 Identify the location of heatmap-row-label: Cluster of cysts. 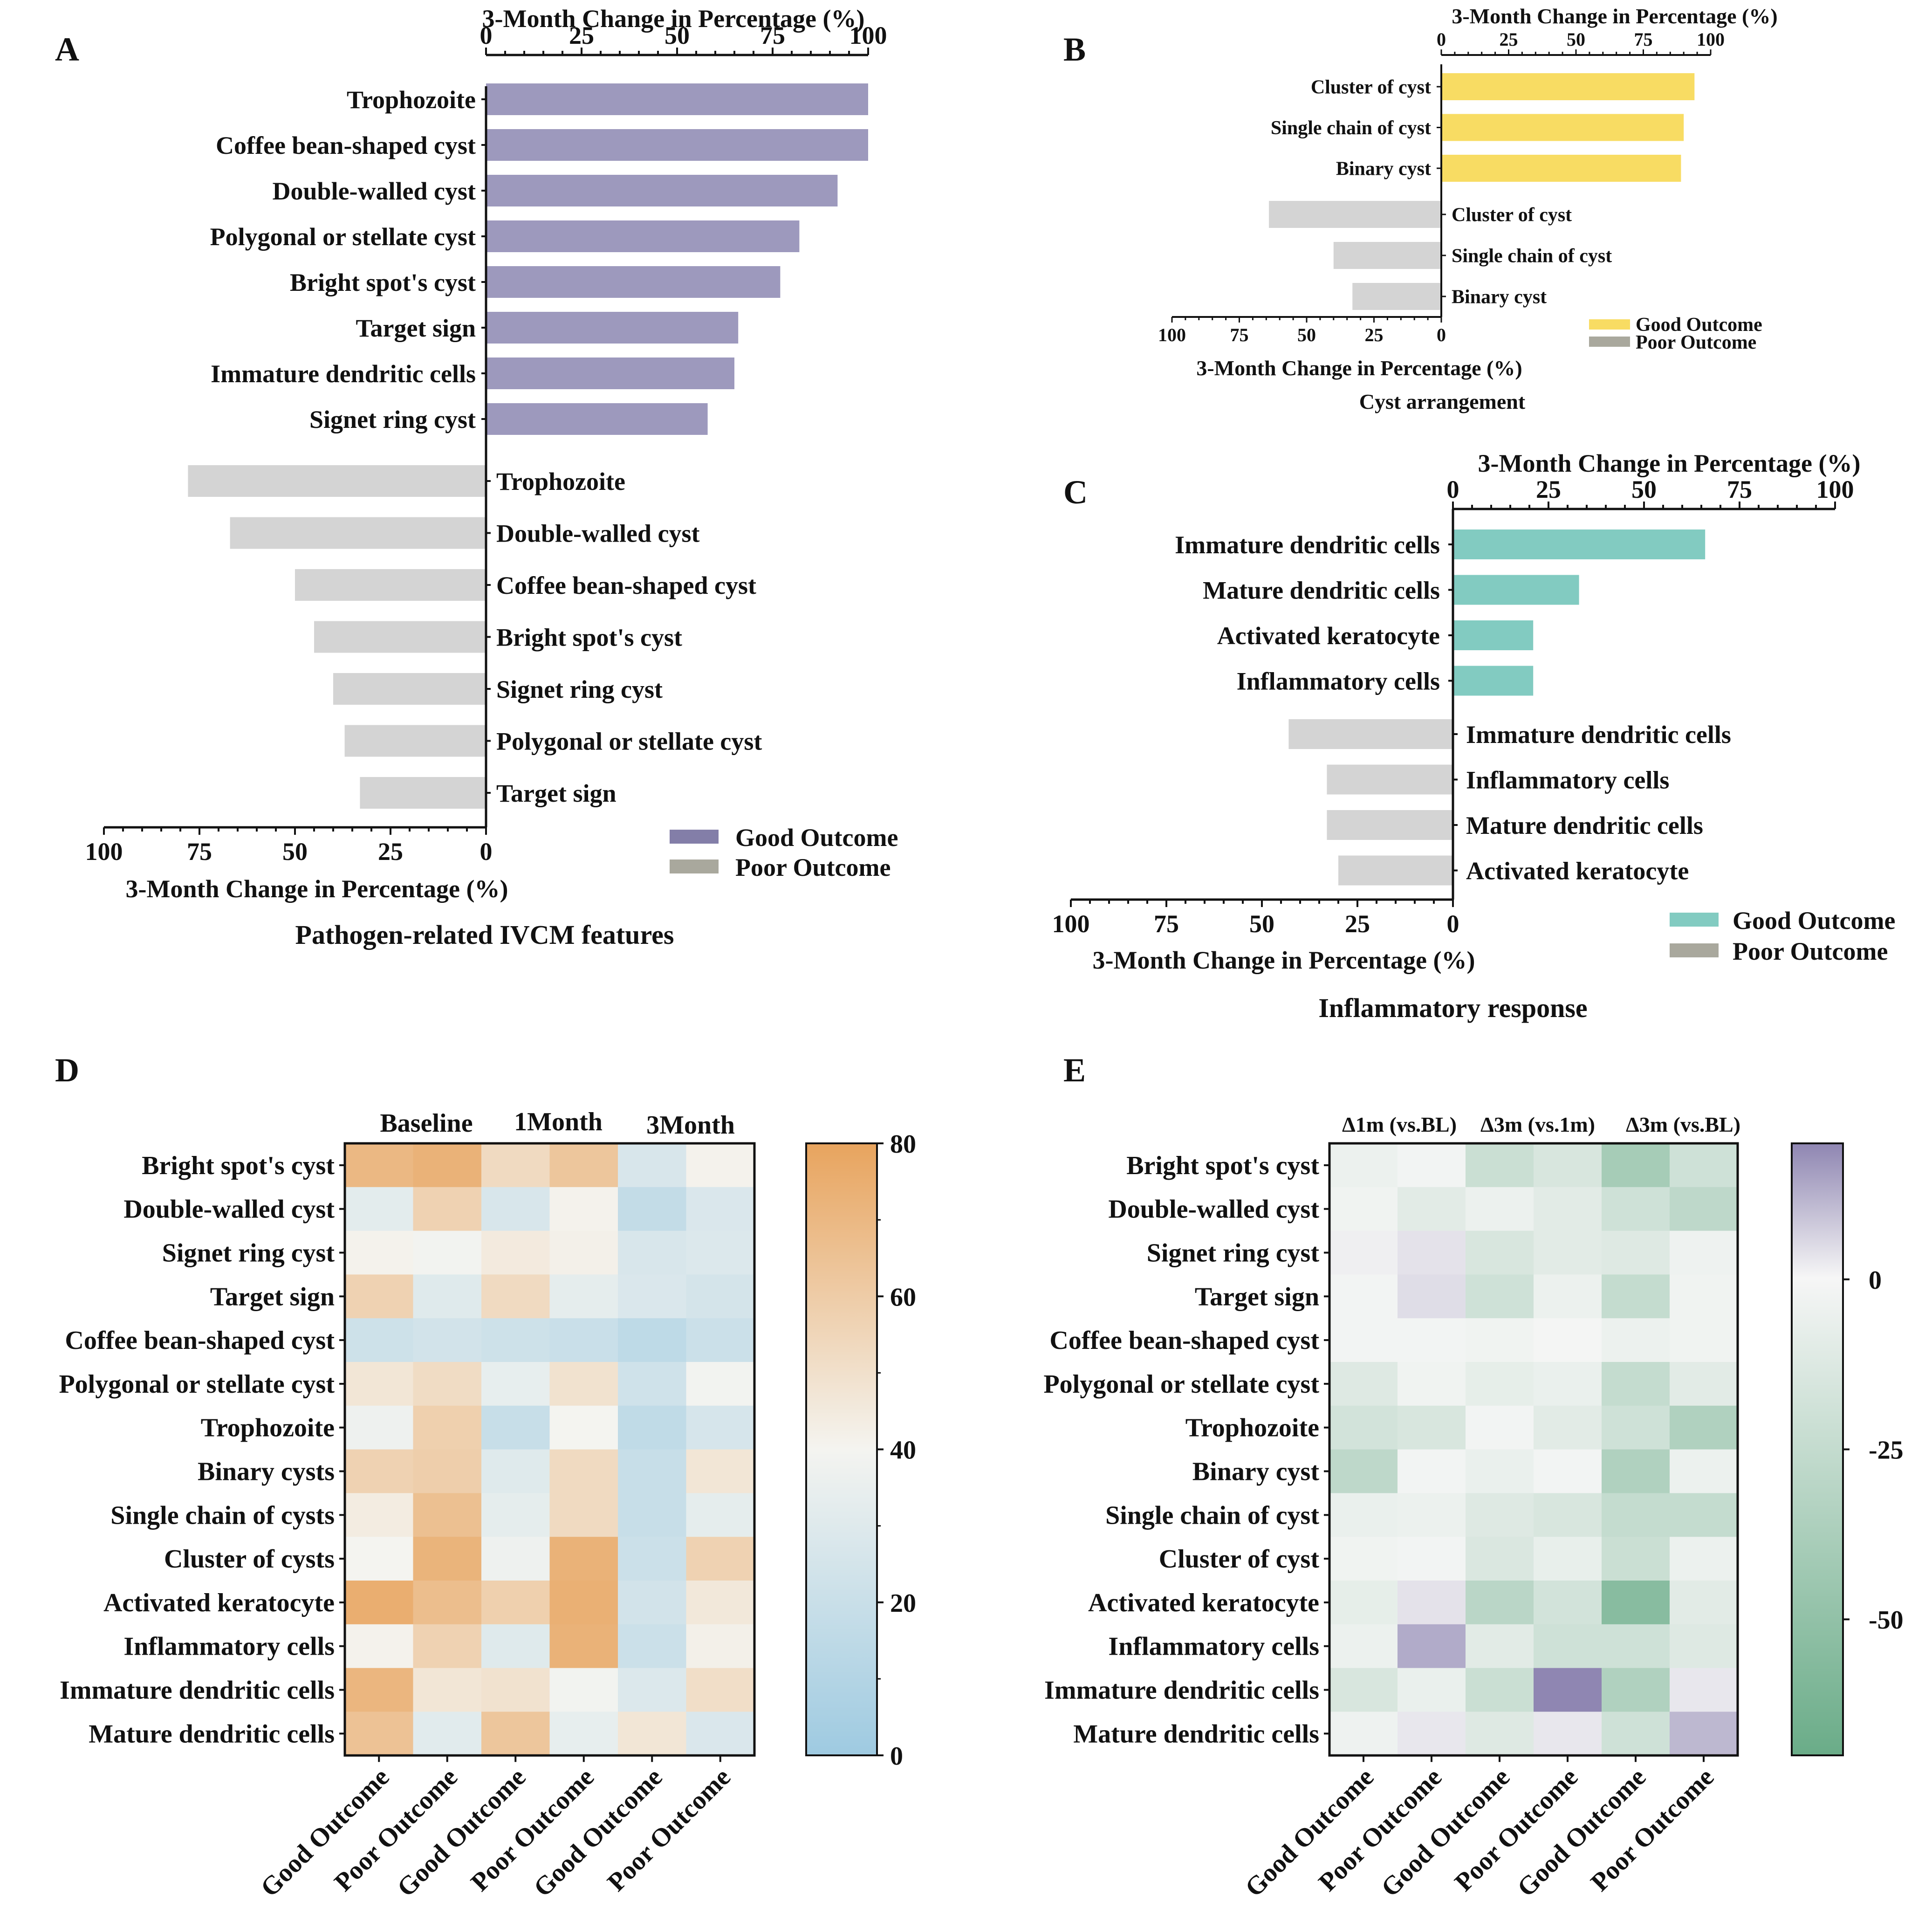
(250, 1559).